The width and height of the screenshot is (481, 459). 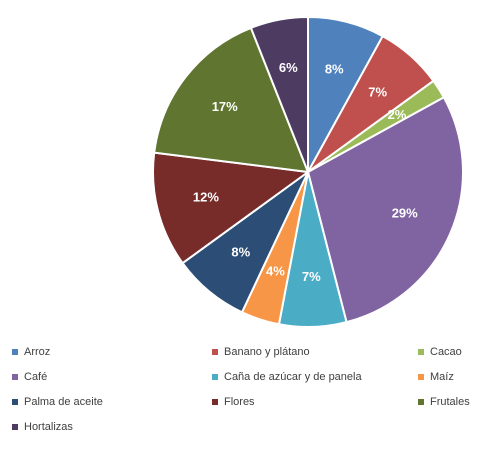 I want to click on data-label: 17%, so click(x=225, y=106).